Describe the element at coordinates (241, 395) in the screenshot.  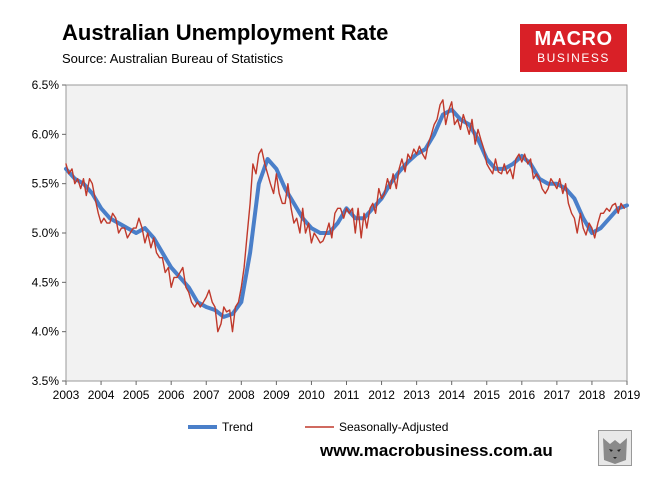
I see `x-tick-label: 2008` at that location.